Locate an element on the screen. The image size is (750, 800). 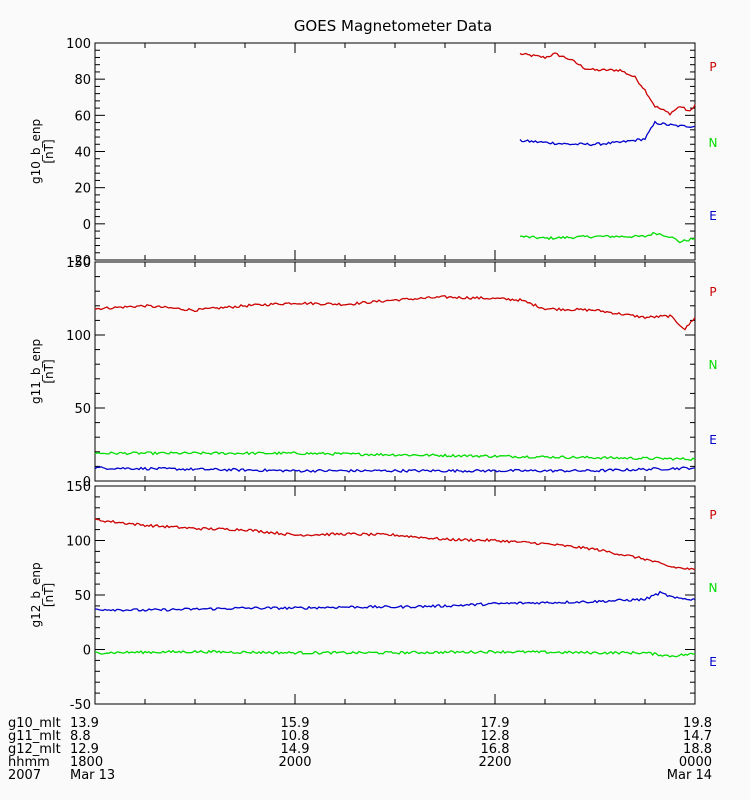
x-tick-label: 16.8 is located at coordinates (495, 749).